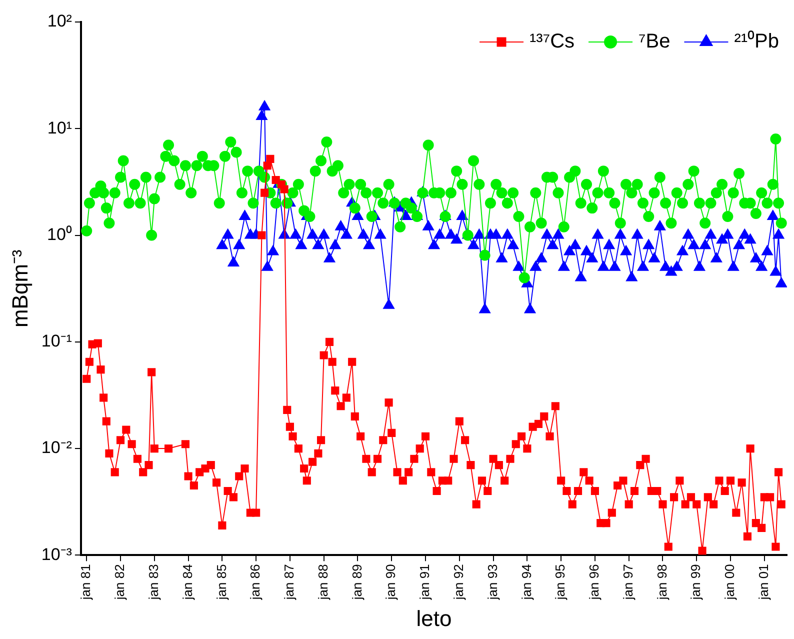  Describe the element at coordinates (552, 41) in the screenshot. I see `legend-label: ¹³⁷Cs` at that location.